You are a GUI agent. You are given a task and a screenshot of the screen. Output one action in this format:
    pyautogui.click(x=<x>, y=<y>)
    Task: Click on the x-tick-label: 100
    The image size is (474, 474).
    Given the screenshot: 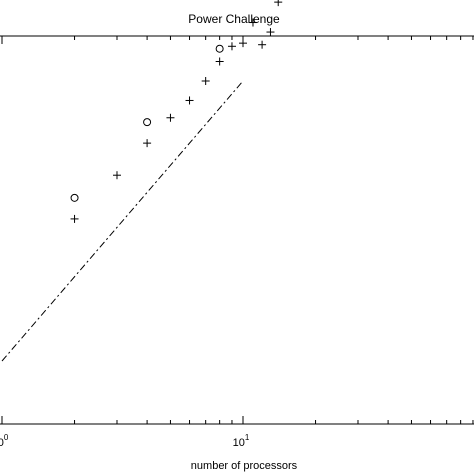 What is the action you would take?
    pyautogui.click(x=4, y=441)
    